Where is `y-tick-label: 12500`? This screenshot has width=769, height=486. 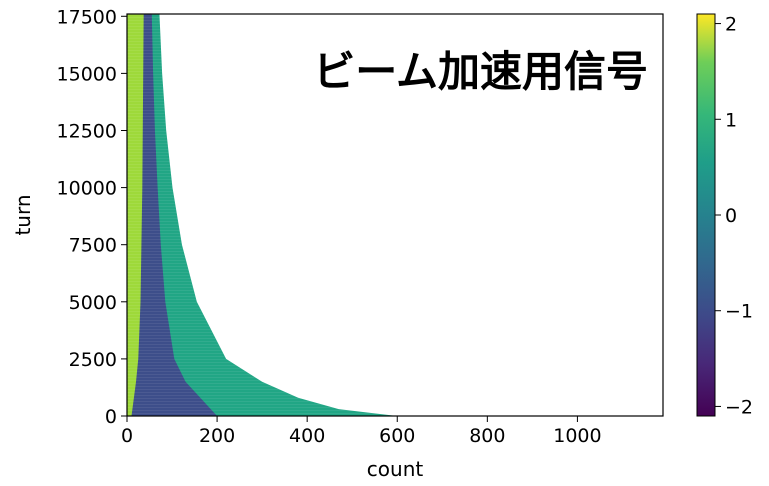 y-tick-label: 12500 is located at coordinates (87, 131).